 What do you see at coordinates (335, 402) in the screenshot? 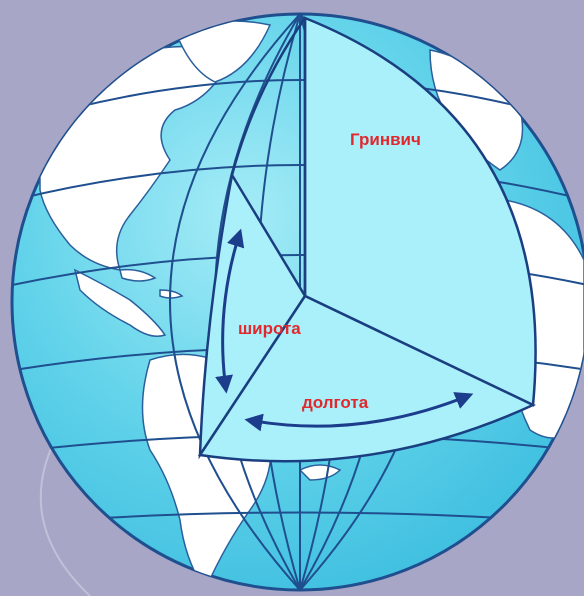
I see `longitude-label: долгота` at bounding box center [335, 402].